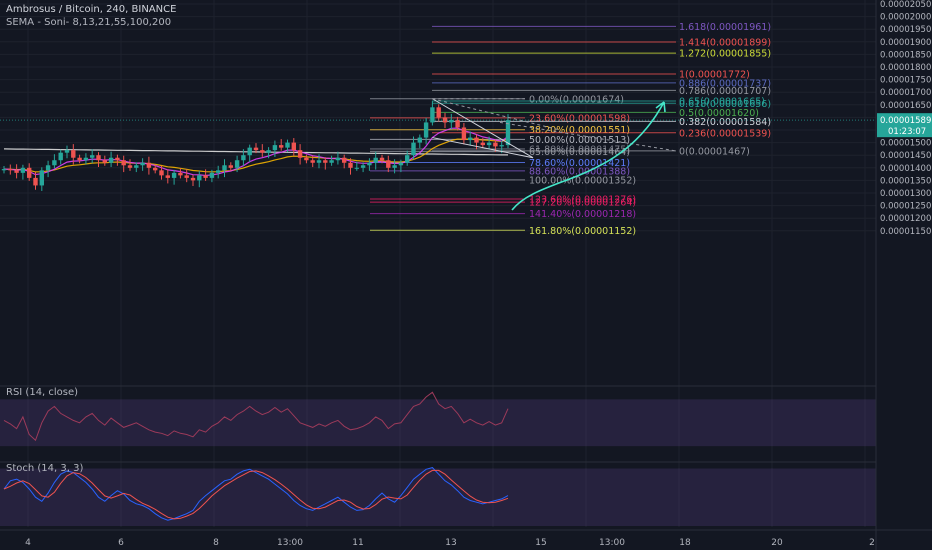 The width and height of the screenshot is (932, 550). Describe the element at coordinates (588, 156) in the screenshot. I see `forecast-arrow` at that location.